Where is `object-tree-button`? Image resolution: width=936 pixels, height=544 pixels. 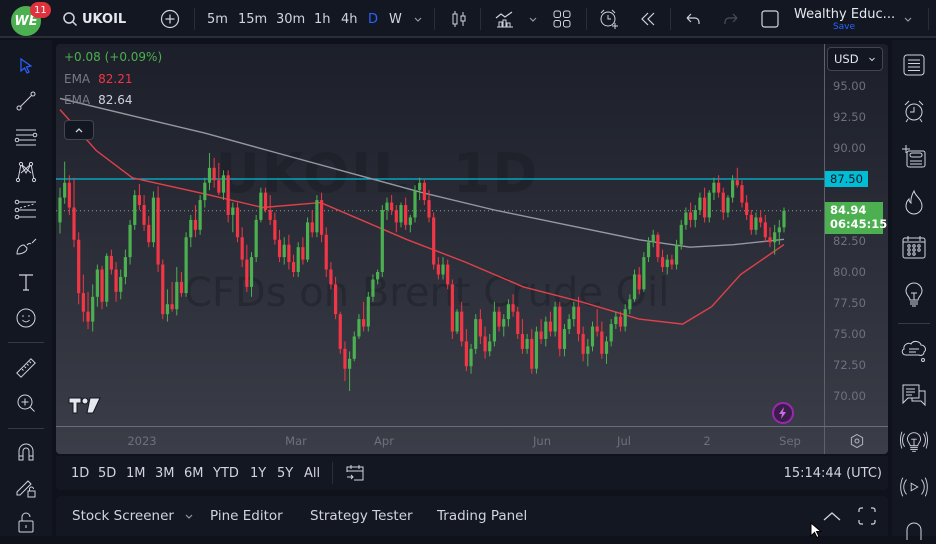
object-tree-button is located at coordinates (914, 156).